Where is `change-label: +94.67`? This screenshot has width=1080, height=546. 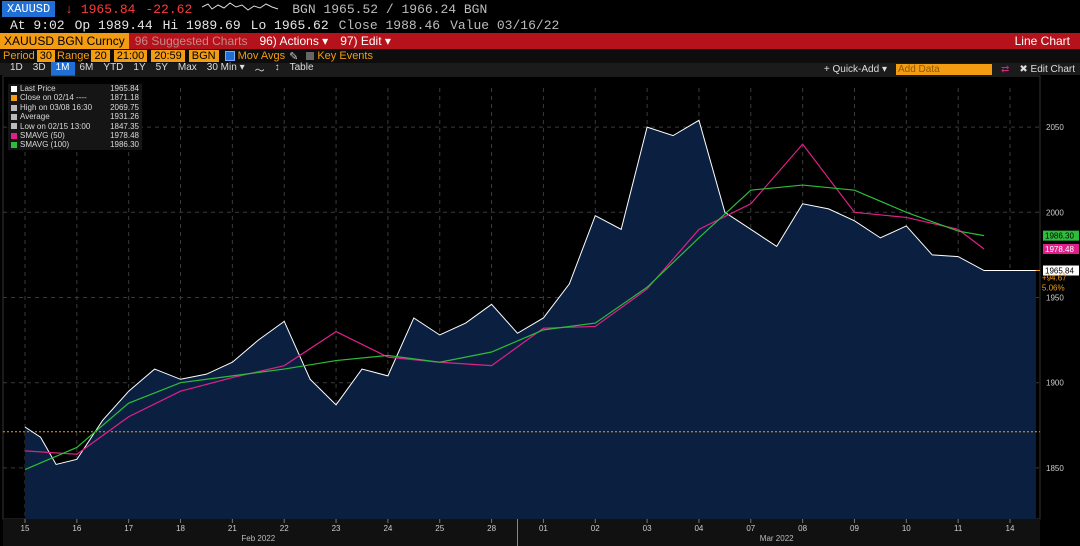 change-label: +94.67 is located at coordinates (1054, 278).